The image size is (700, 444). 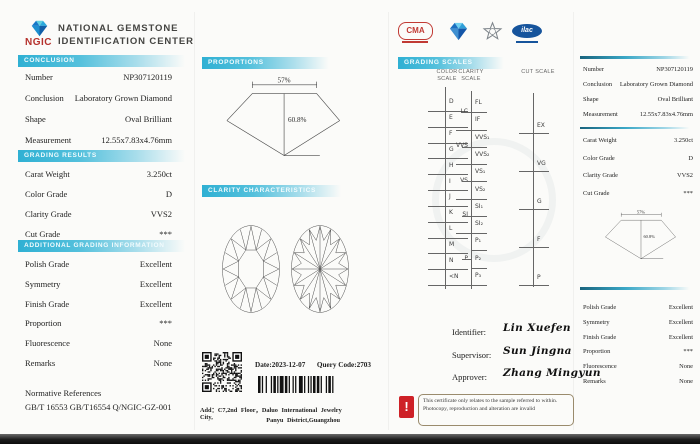 I want to click on field-label: Conclusion, so click(x=598, y=84).